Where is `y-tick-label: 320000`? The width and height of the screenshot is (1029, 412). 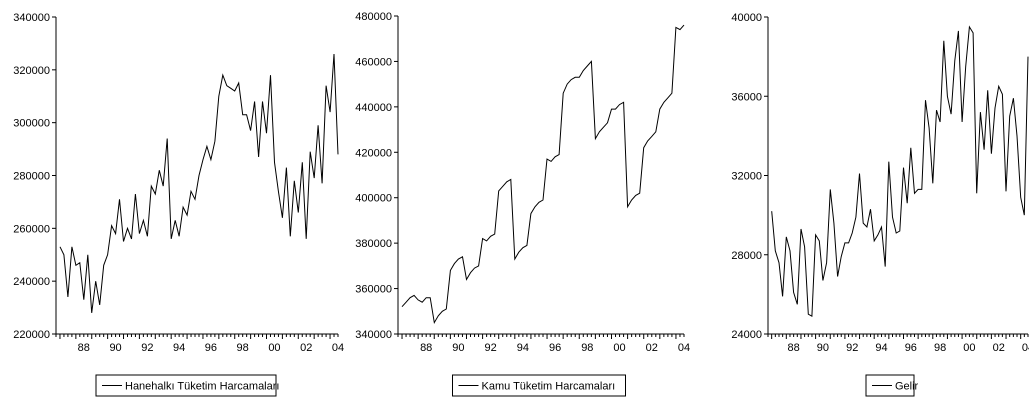 y-tick-label: 320000 is located at coordinates (31, 71).